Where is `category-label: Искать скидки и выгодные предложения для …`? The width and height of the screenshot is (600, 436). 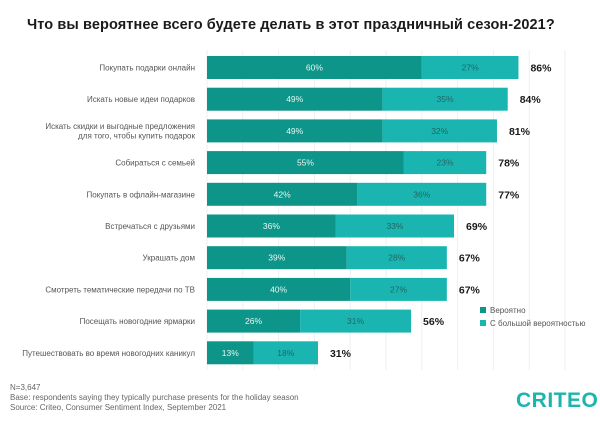 category-label: Искать скидки и выгодные предложения для … is located at coordinates (120, 131).